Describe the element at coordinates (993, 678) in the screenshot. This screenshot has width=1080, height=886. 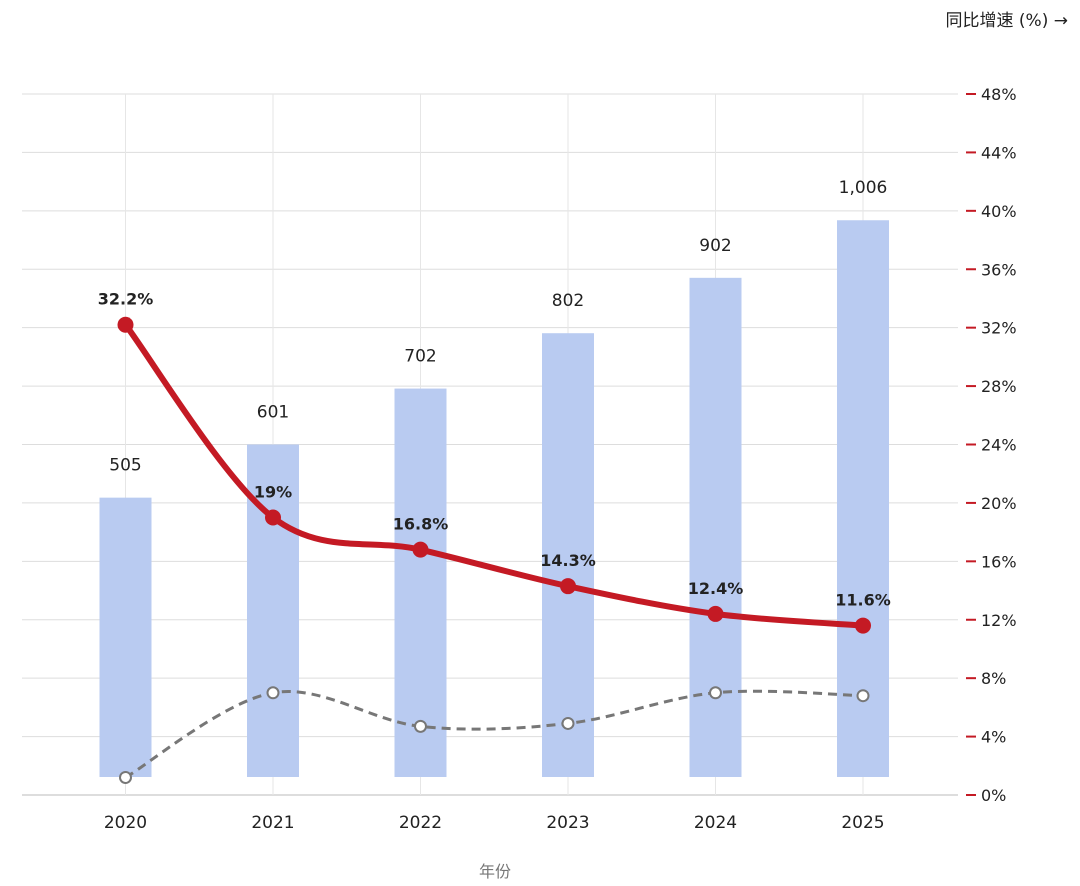
I see `right-axis-tick-label: 8%` at that location.